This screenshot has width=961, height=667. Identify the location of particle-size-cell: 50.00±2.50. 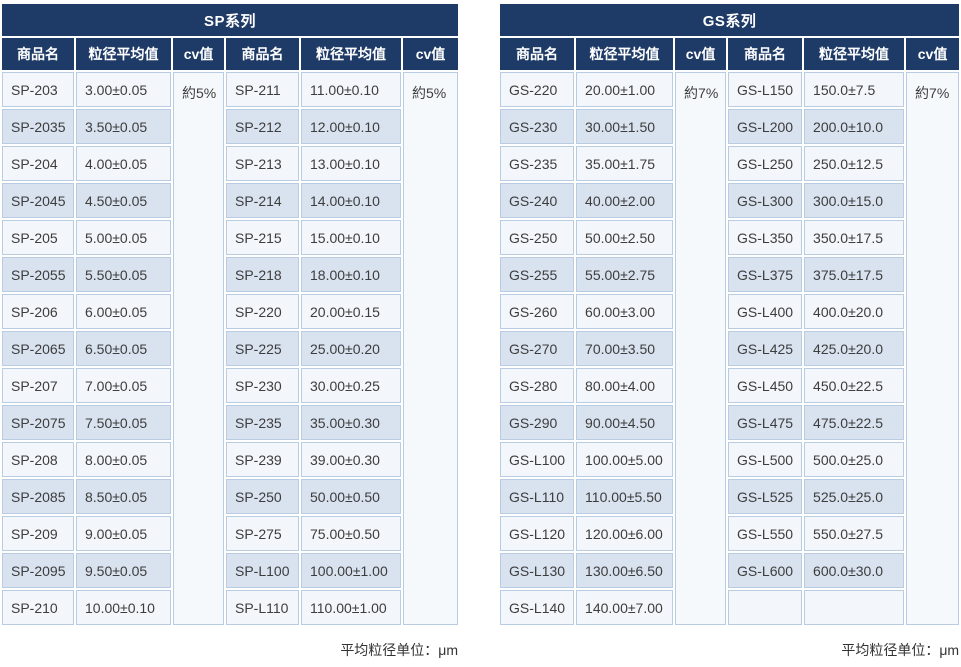
(625, 237).